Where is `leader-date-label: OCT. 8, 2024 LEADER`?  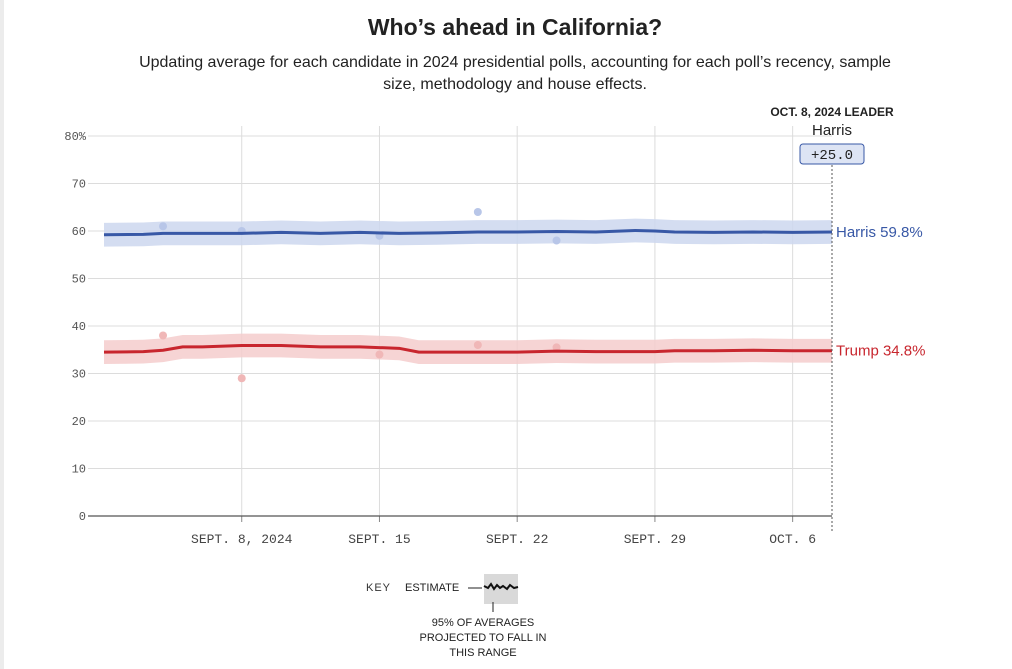 leader-date-label: OCT. 8, 2024 LEADER is located at coordinates (832, 112).